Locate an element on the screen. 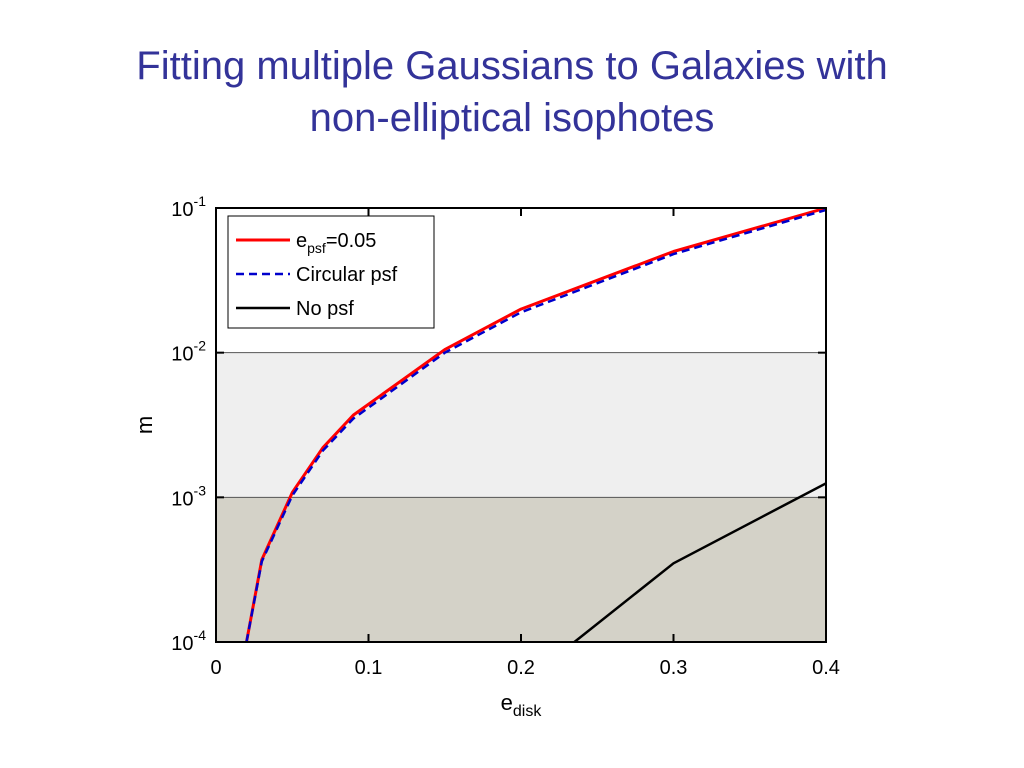 The height and width of the screenshot is (768, 1024). legend-label-1: Circular psf is located at coordinates (347, 275).